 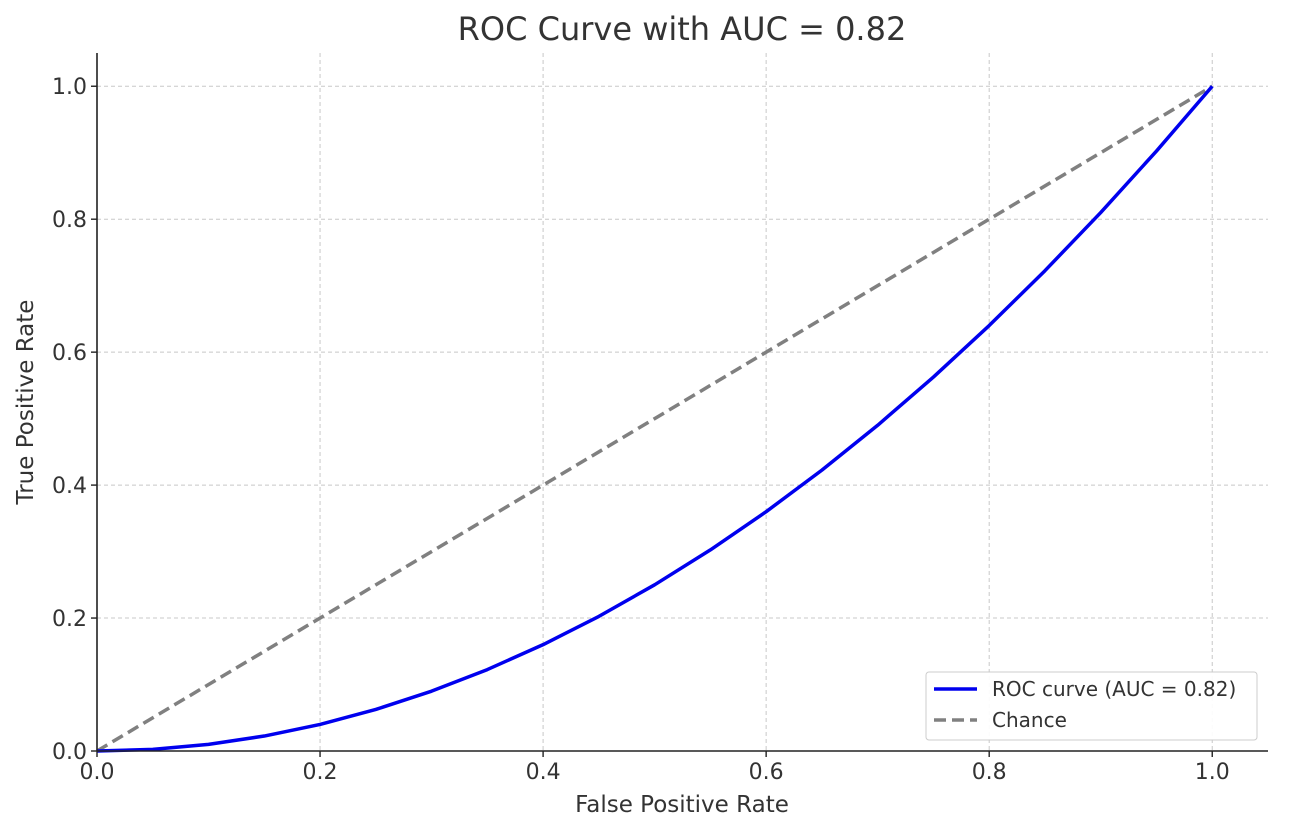 What do you see at coordinates (69, 87) in the screenshot?
I see `y-tick-label-5: 1.0` at bounding box center [69, 87].